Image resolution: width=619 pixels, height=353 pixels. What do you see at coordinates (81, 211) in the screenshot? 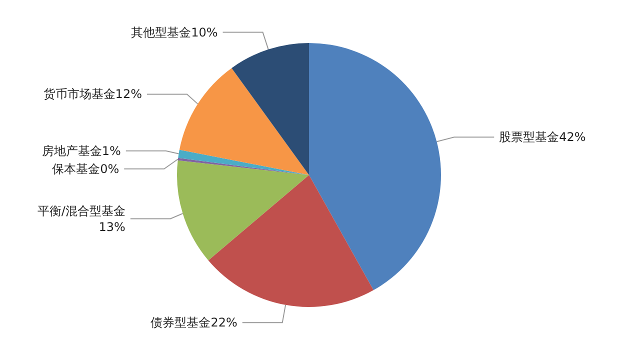
I see `slice-label: 平衡/混合型基金` at bounding box center [81, 211].